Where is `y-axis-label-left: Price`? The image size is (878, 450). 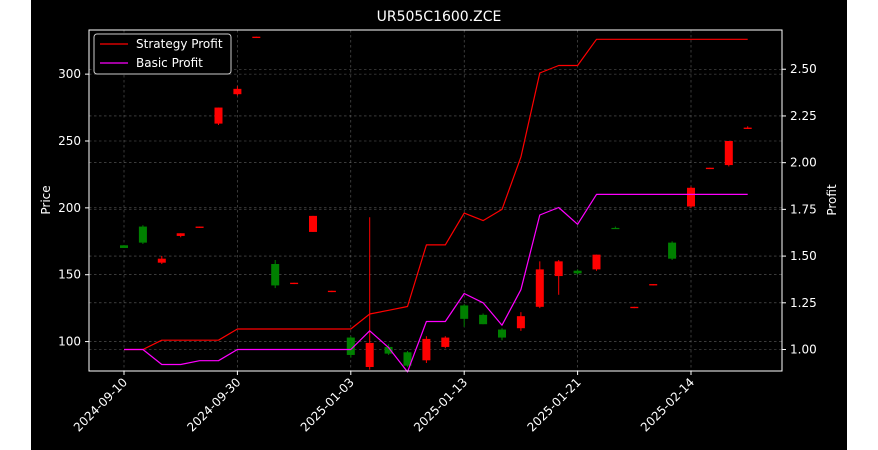 y-axis-label-left: Price is located at coordinates (46, 199).